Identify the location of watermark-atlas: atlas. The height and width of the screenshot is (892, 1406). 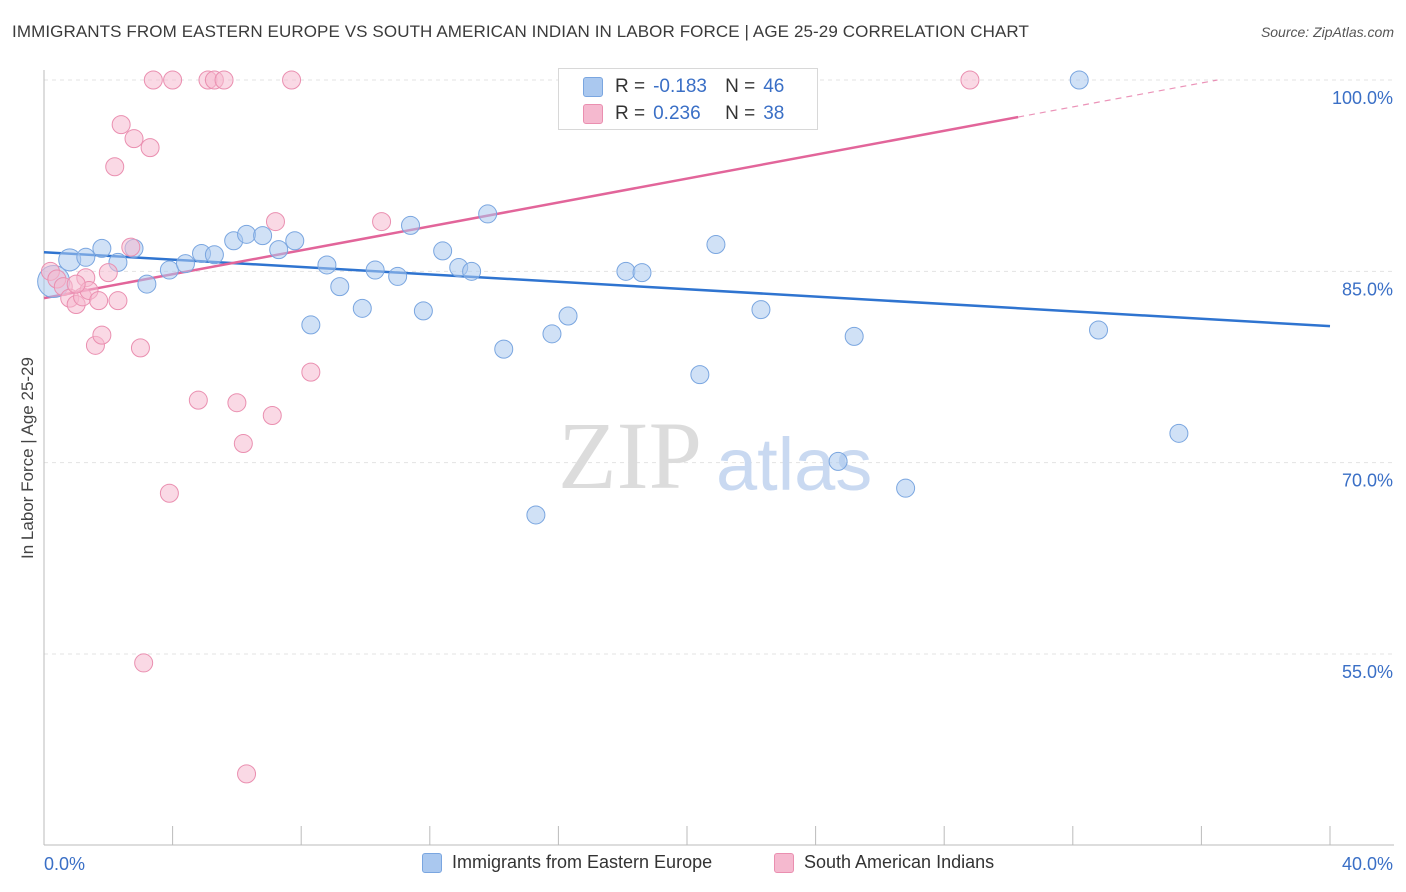
(794, 464).